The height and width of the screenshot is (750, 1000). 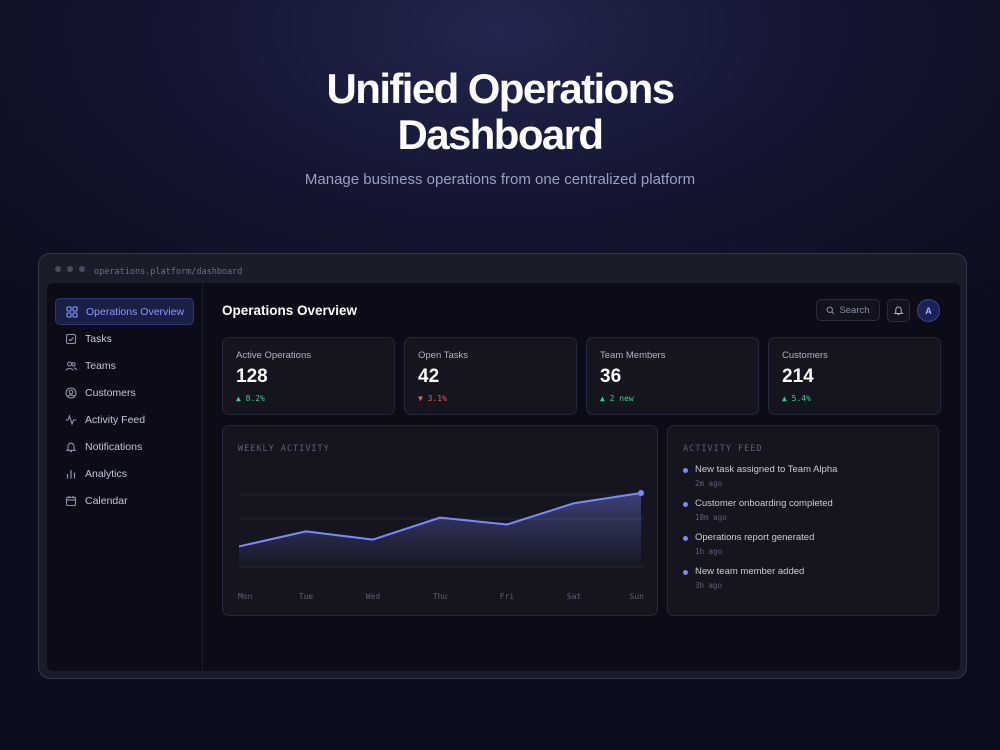 I want to click on sidebar-item-notifications: Notifications, so click(x=124, y=446).